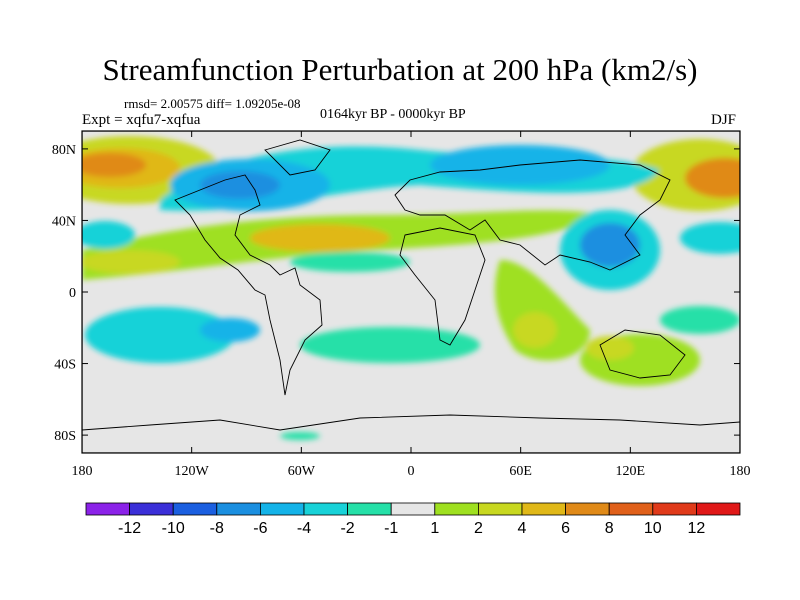  Describe the element at coordinates (131, 262) in the screenshot. I see `contour-pacific-positive` at that location.